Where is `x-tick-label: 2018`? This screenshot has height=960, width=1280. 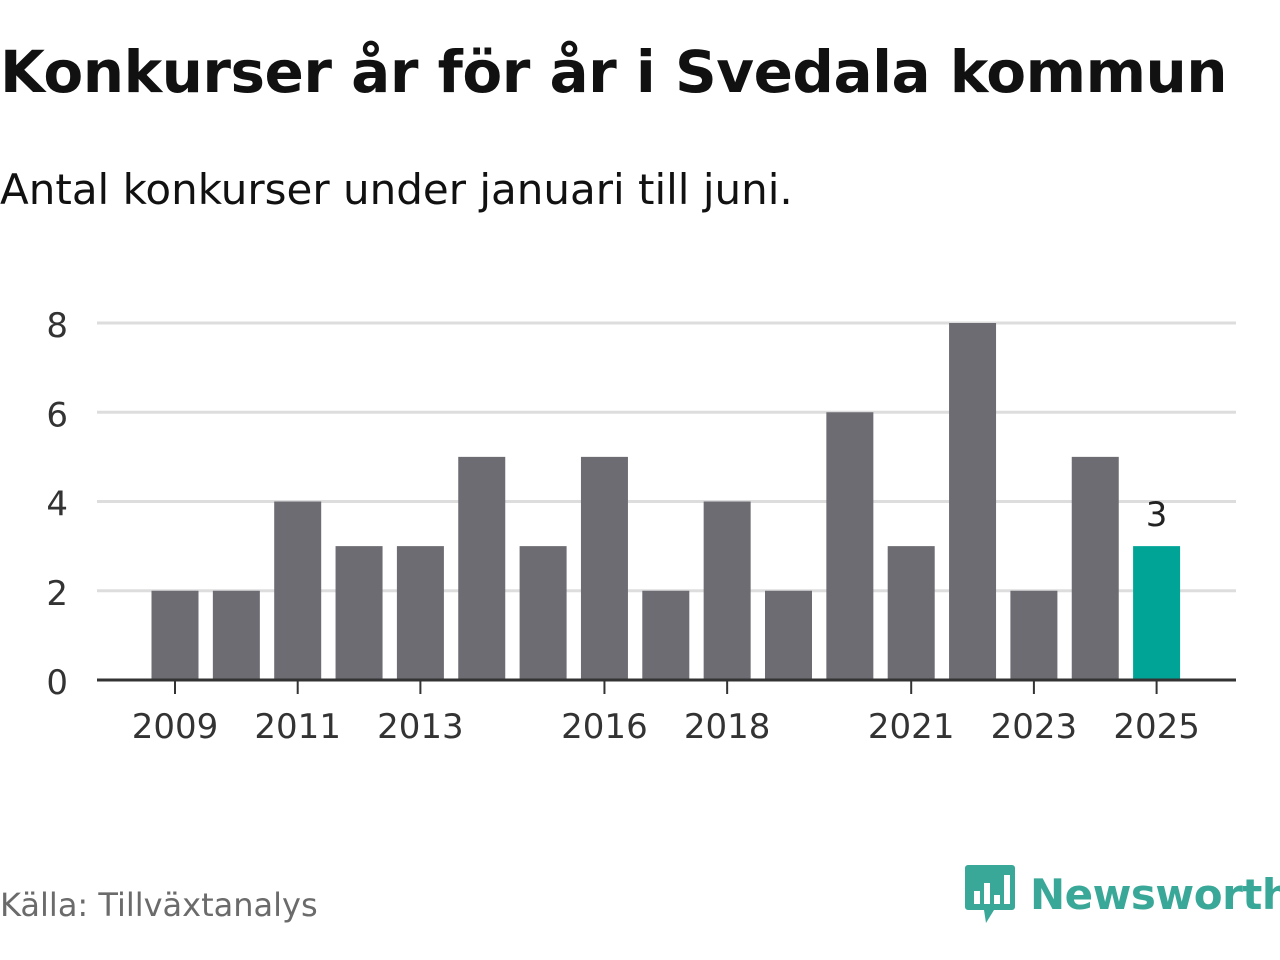
x-tick-label: 2018 is located at coordinates (727, 727).